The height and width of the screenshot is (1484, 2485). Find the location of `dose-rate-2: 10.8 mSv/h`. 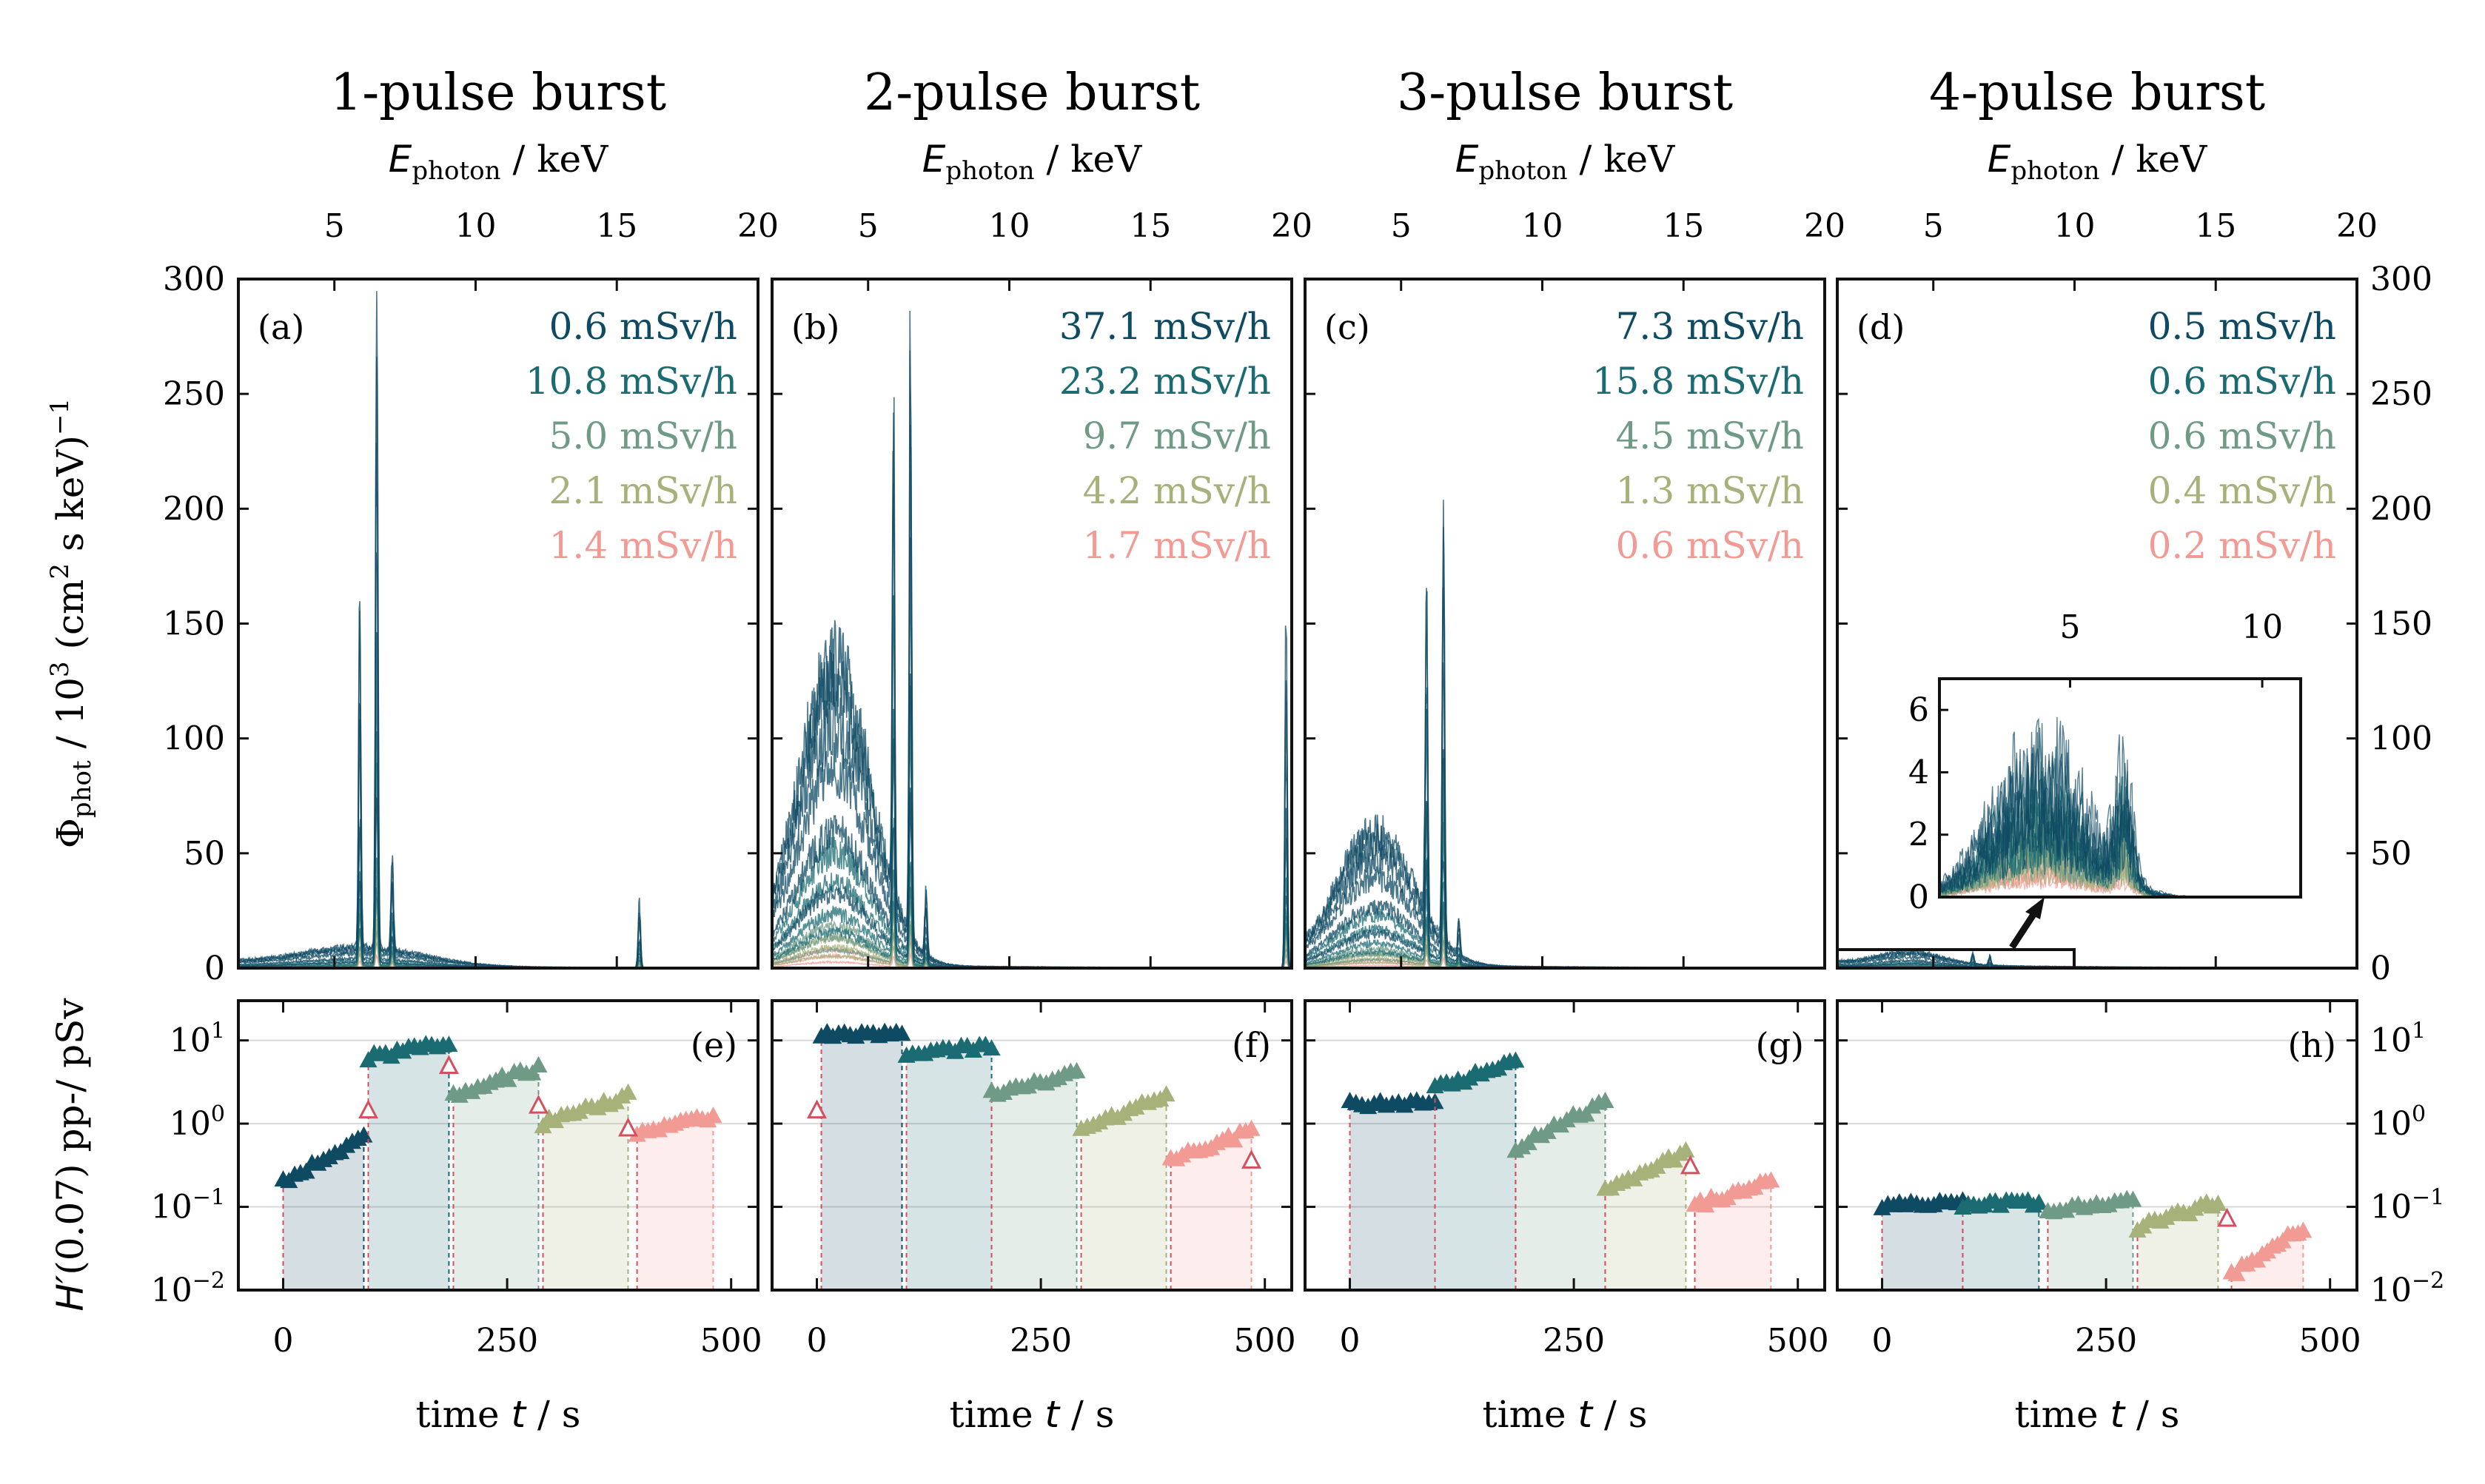

dose-rate-2: 10.8 mSv/h is located at coordinates (631, 381).